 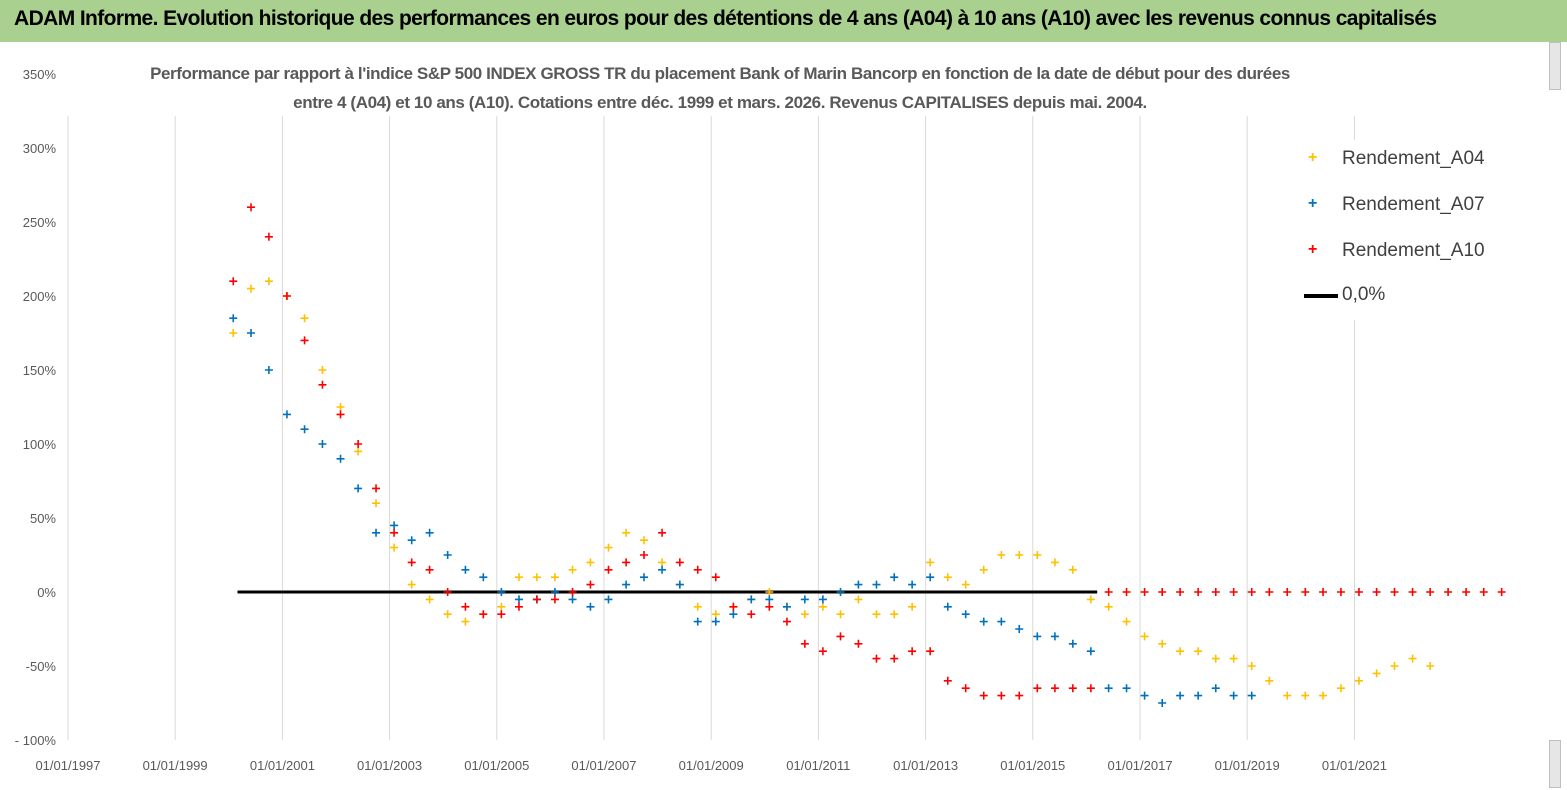 What do you see at coordinates (1413, 204) in the screenshot?
I see `legend-label-a07: Rendement_A07` at bounding box center [1413, 204].